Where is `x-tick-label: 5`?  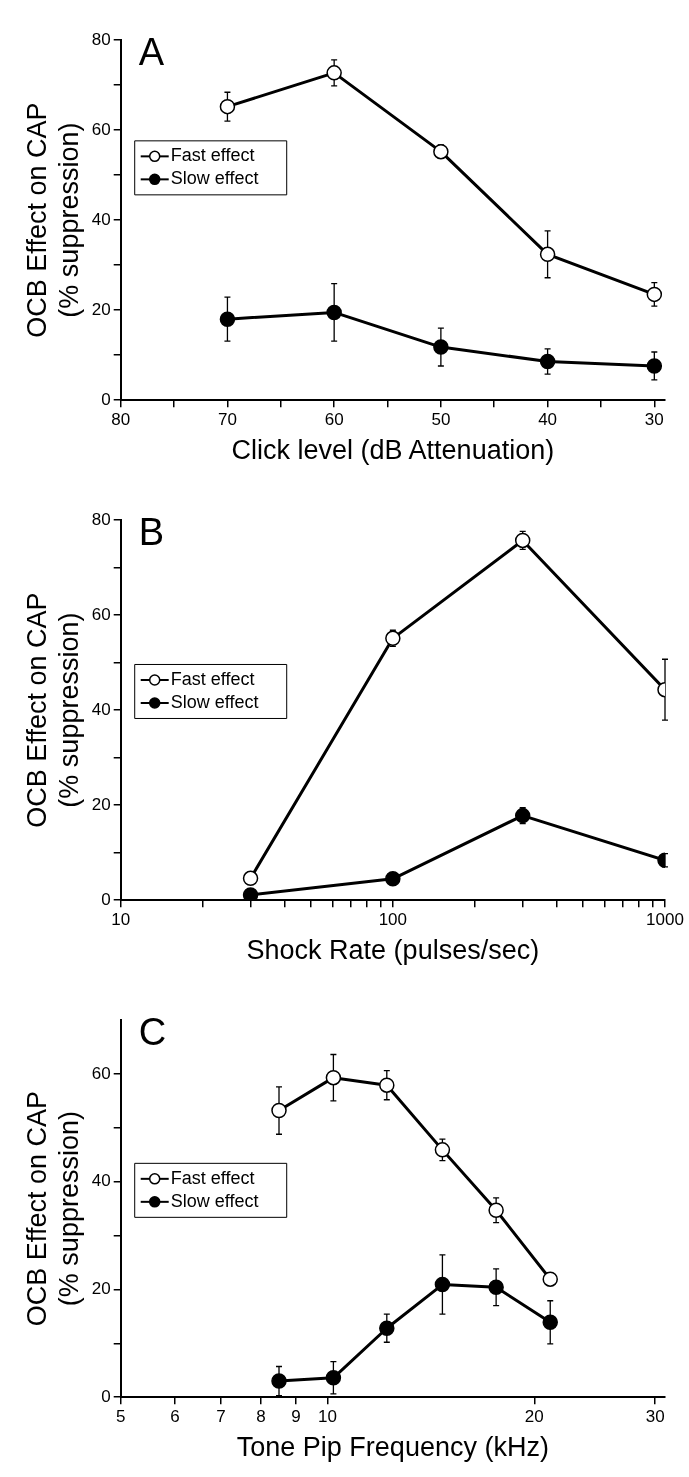
x-tick-label: 5 is located at coordinates (120, 1417).